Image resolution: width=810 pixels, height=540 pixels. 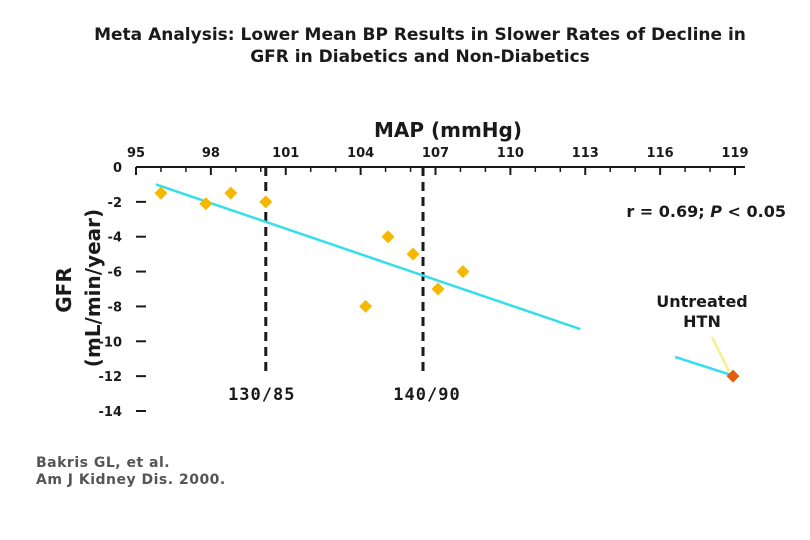 What do you see at coordinates (360, 153) in the screenshot?
I see `x-tick-label: 104` at bounding box center [360, 153].